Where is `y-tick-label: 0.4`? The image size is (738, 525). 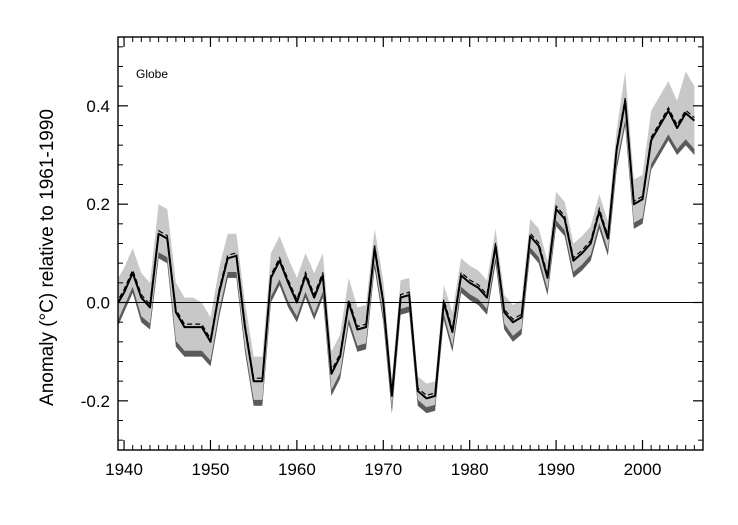
y-tick-label: 0.4 is located at coordinates (98, 106).